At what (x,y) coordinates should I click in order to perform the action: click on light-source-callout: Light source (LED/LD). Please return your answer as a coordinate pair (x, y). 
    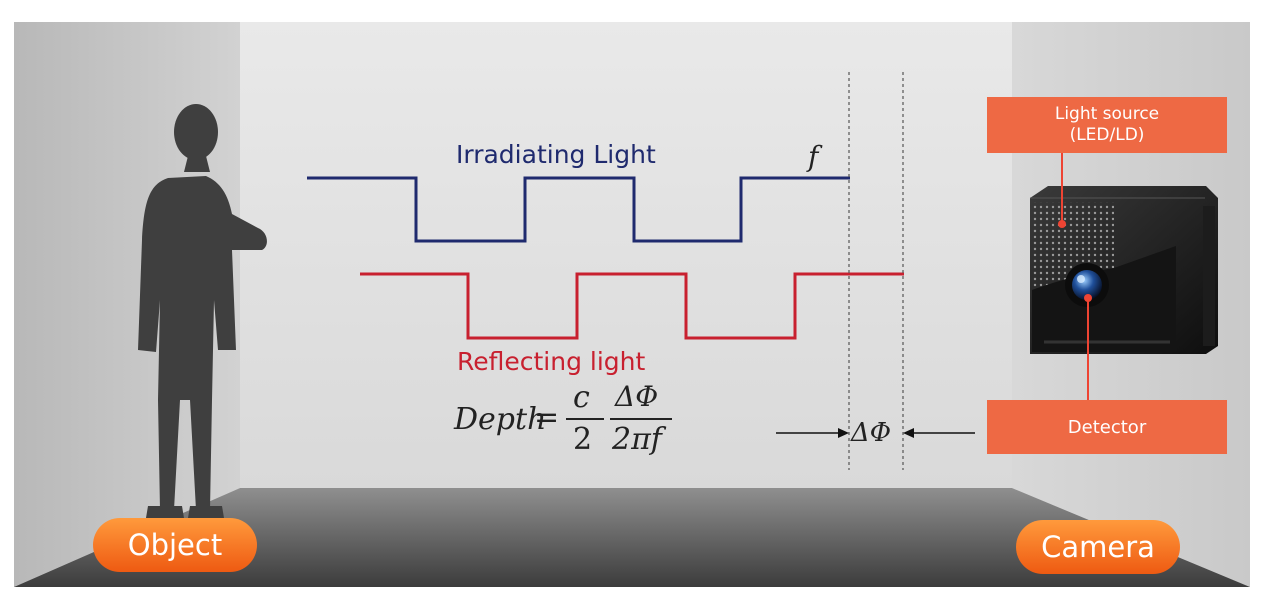
    Looking at the image, I should click on (1107, 125).